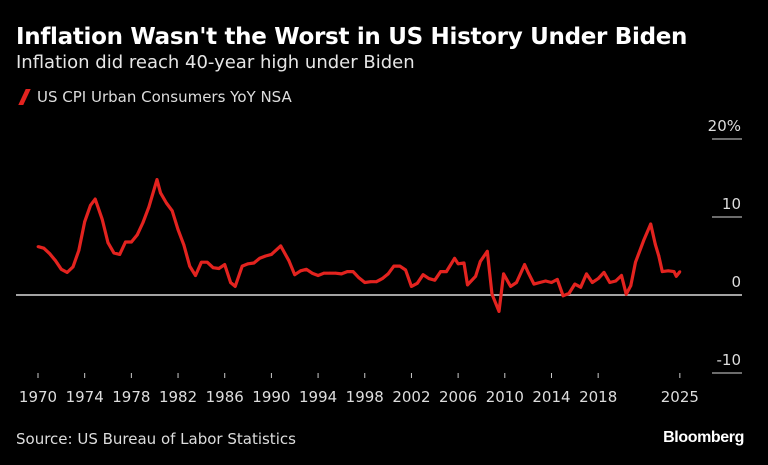 Image resolution: width=768 pixels, height=465 pixels. Describe the element at coordinates (318, 397) in the screenshot. I see `x-tick-label: 1994` at that location.